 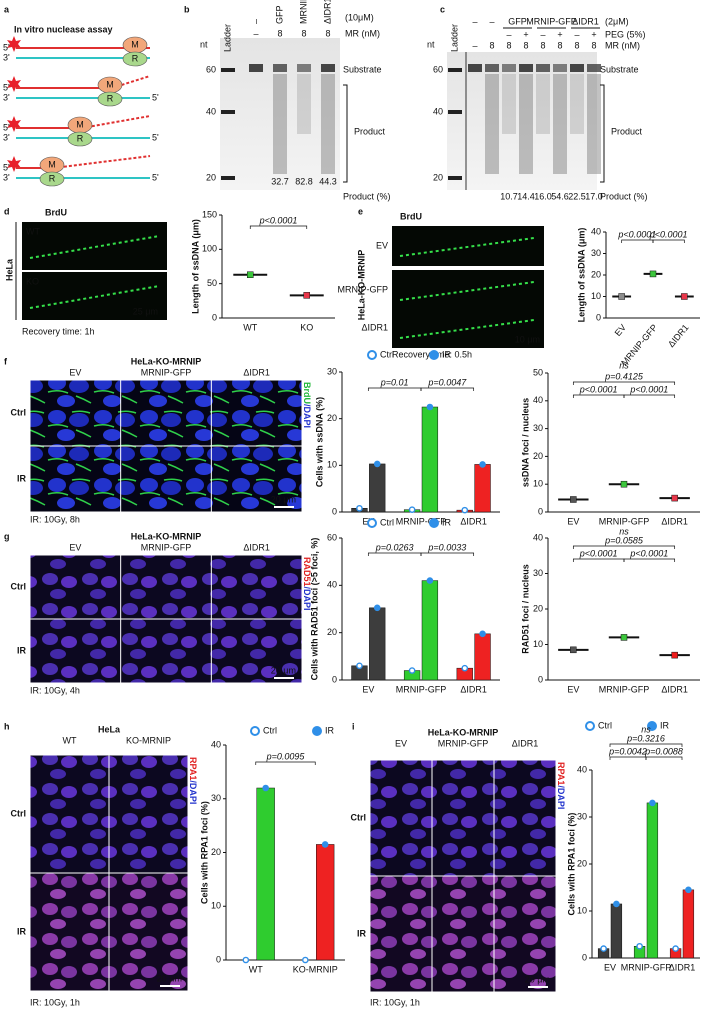 I want to click on y-tick-label: 0, so click(x=218, y=959).